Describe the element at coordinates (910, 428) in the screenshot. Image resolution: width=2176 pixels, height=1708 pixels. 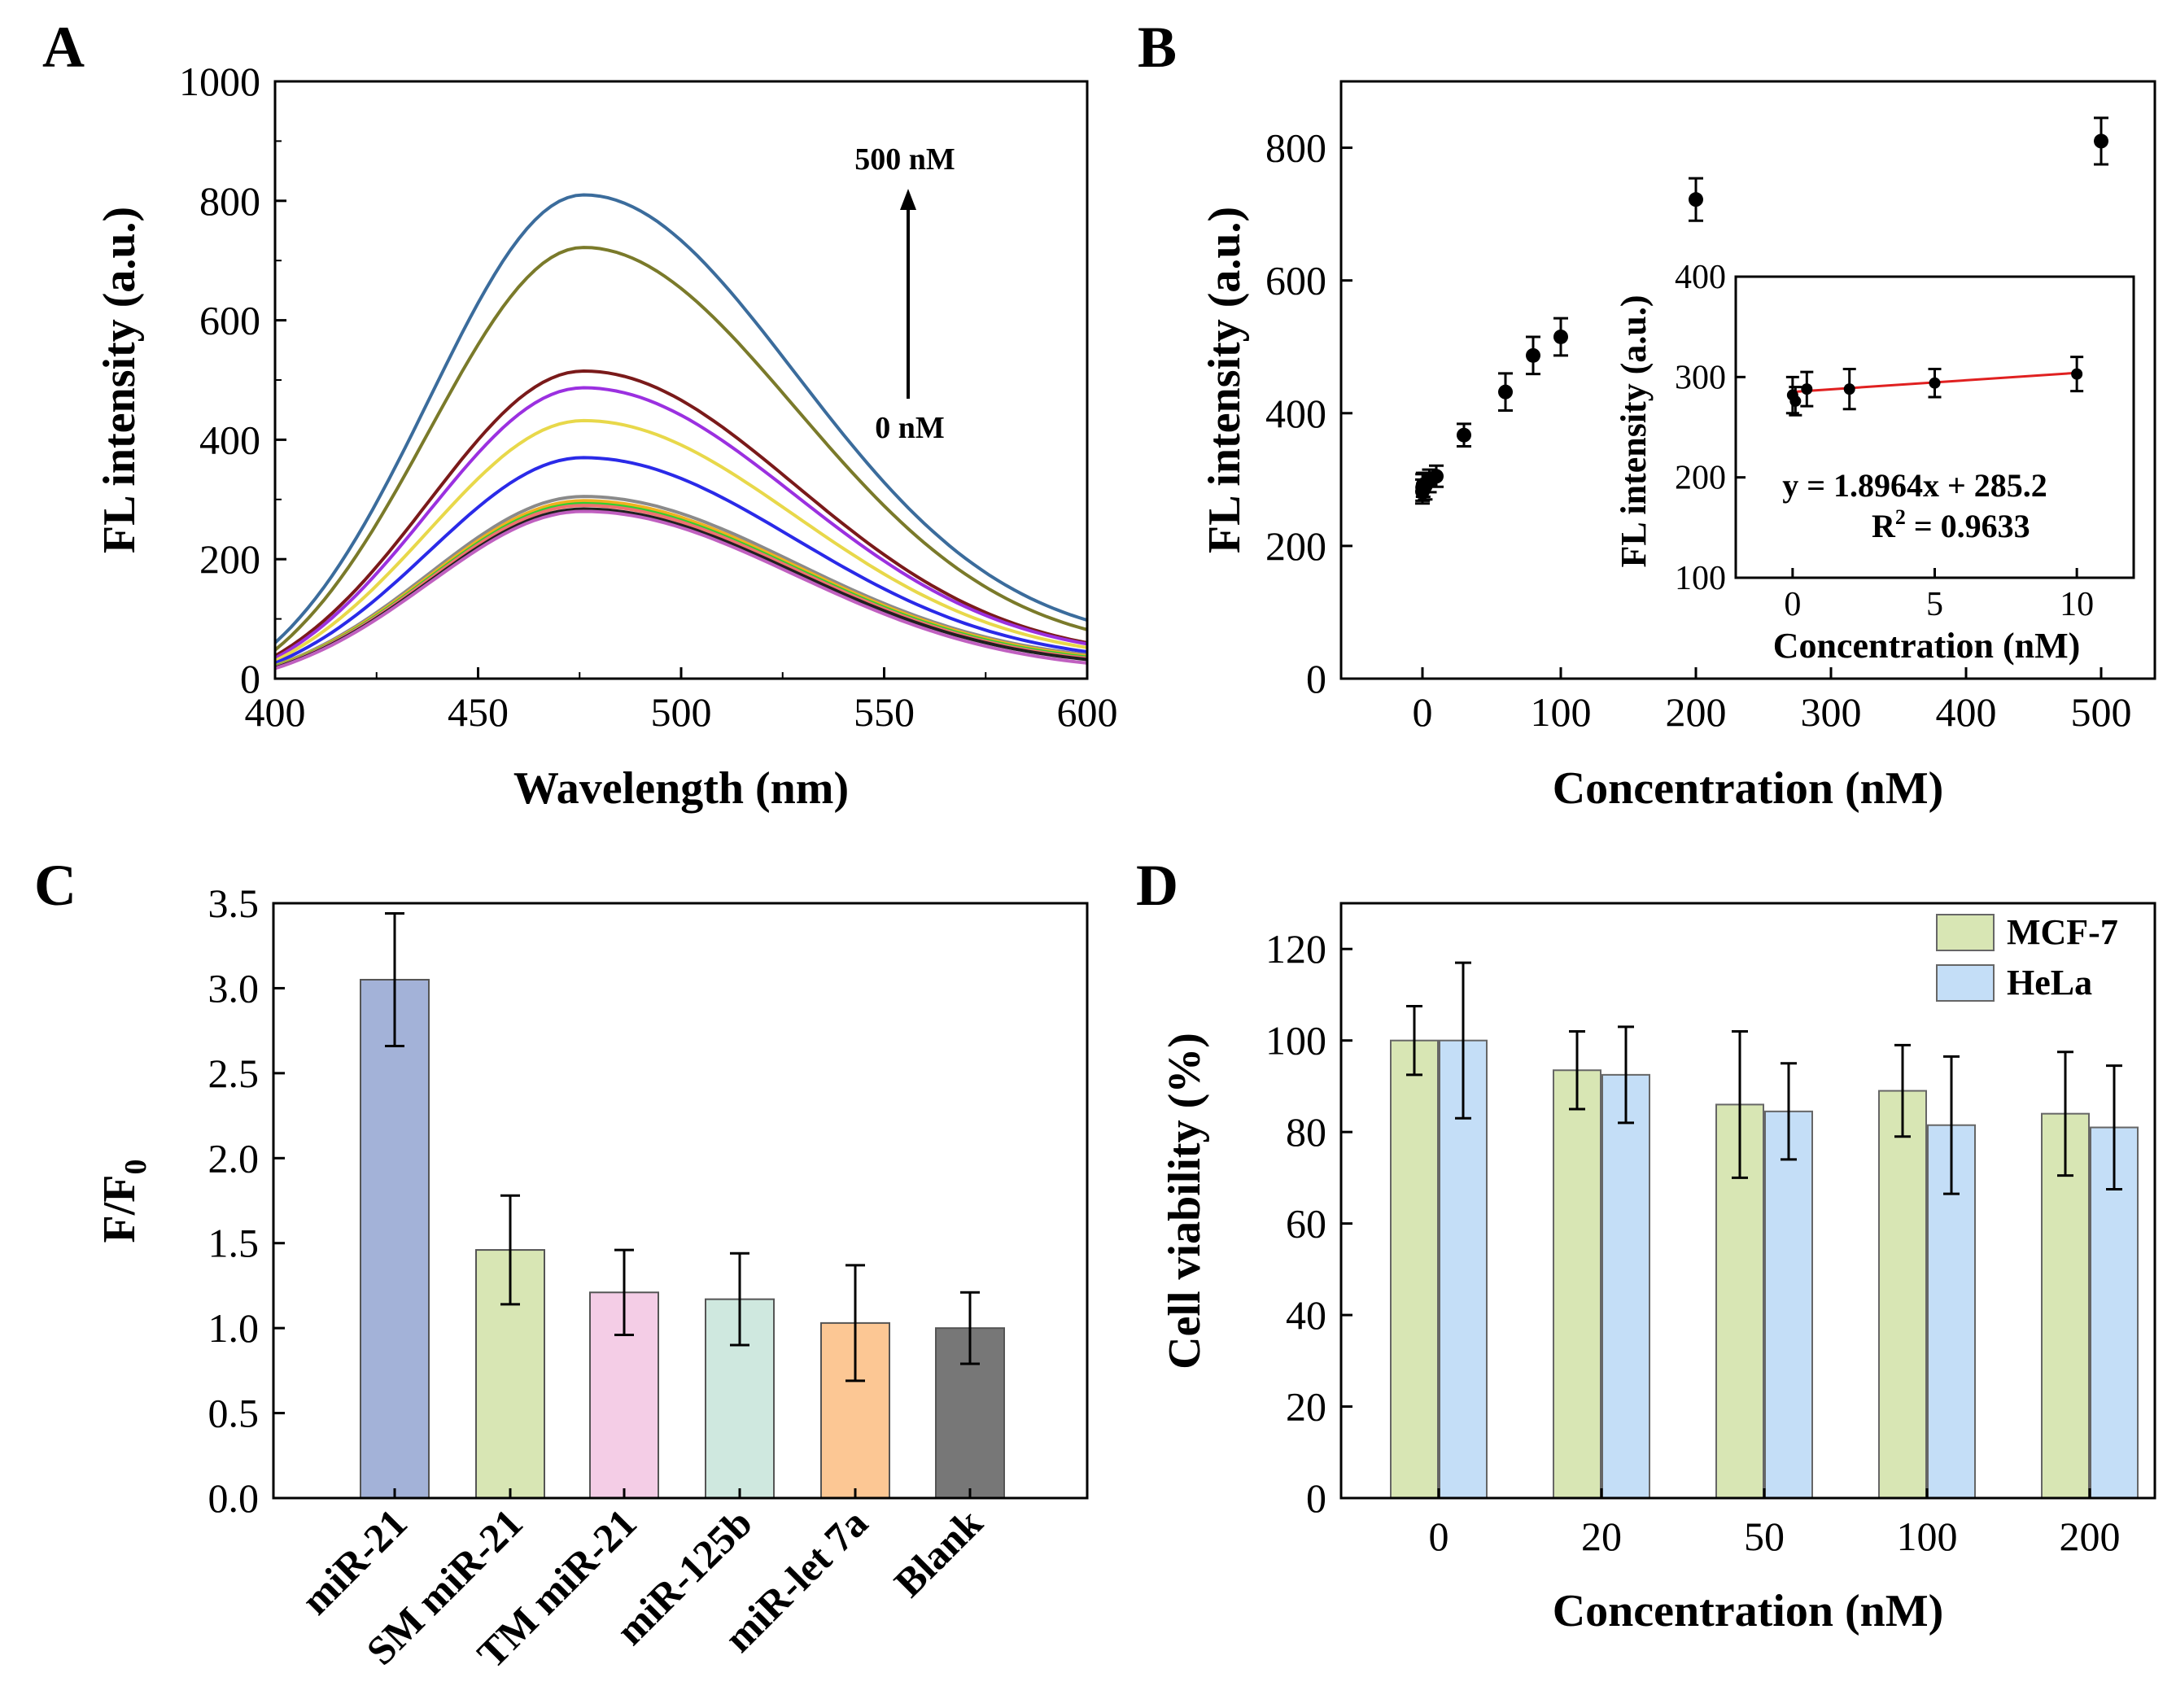
I see `annotation-0nm: 0 nM` at that location.